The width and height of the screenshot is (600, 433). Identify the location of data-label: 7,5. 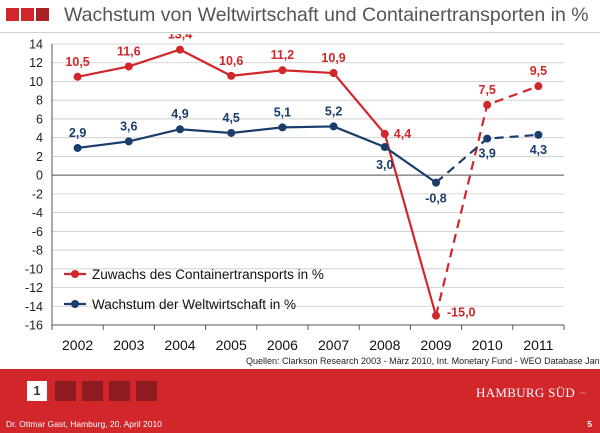
(487, 90).